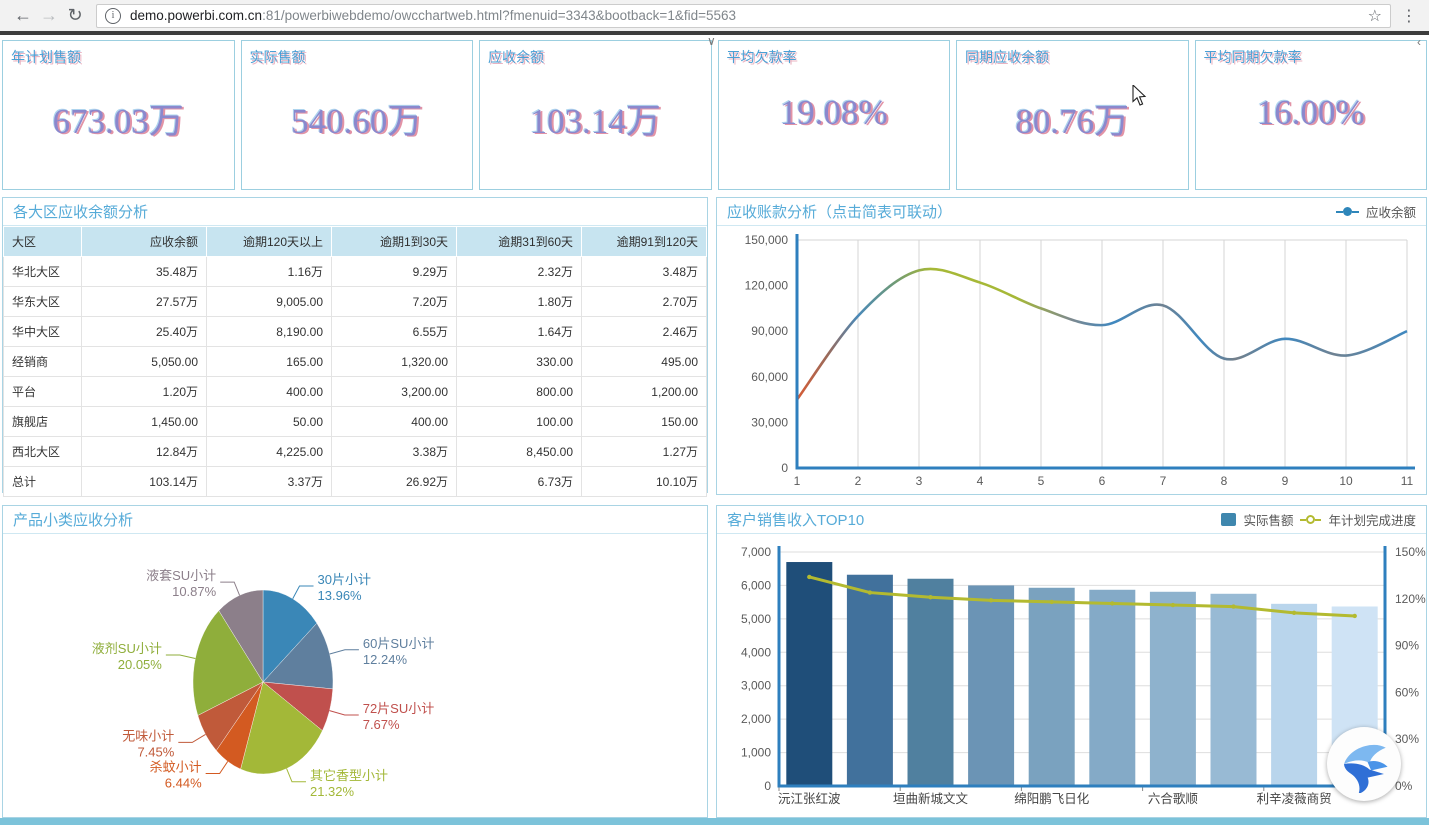 The height and width of the screenshot is (825, 1429). I want to click on value-cell: 4,225.00, so click(269, 451).